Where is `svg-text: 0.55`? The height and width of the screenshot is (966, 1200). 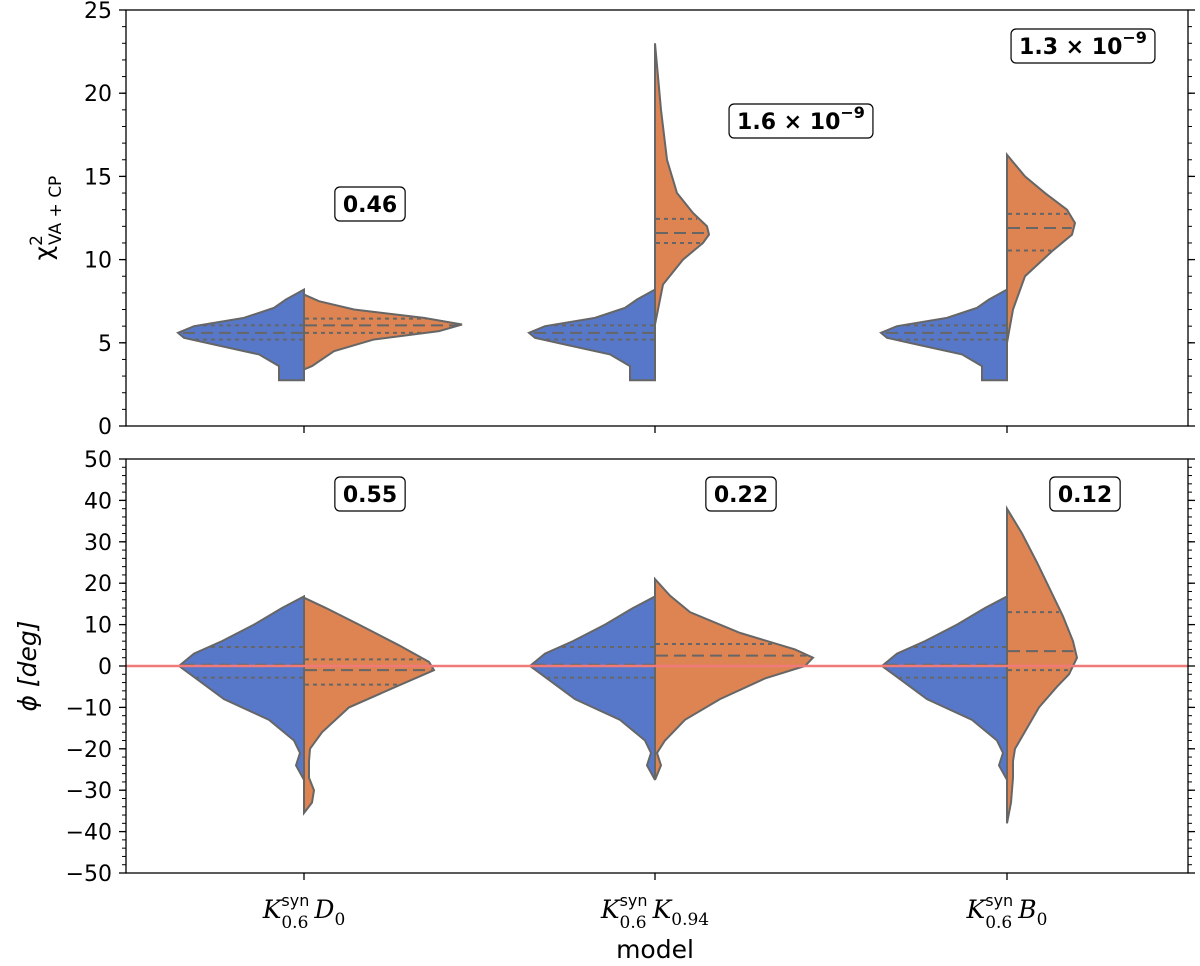
svg-text: 0.55 is located at coordinates (370, 495).